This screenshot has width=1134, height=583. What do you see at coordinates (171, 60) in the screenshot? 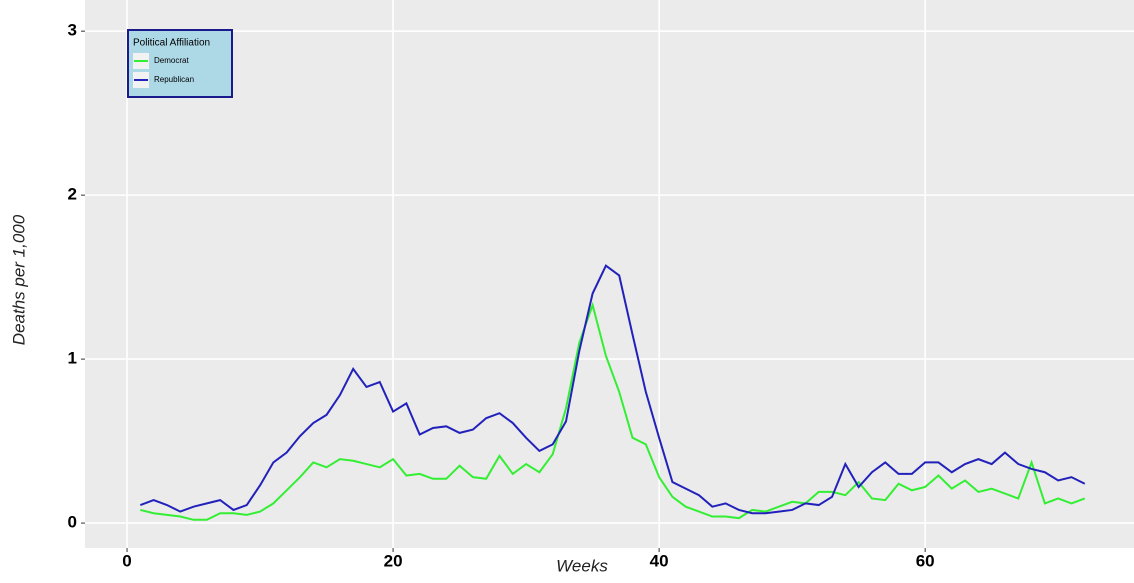
I see `legend-label: Democrat` at bounding box center [171, 60].